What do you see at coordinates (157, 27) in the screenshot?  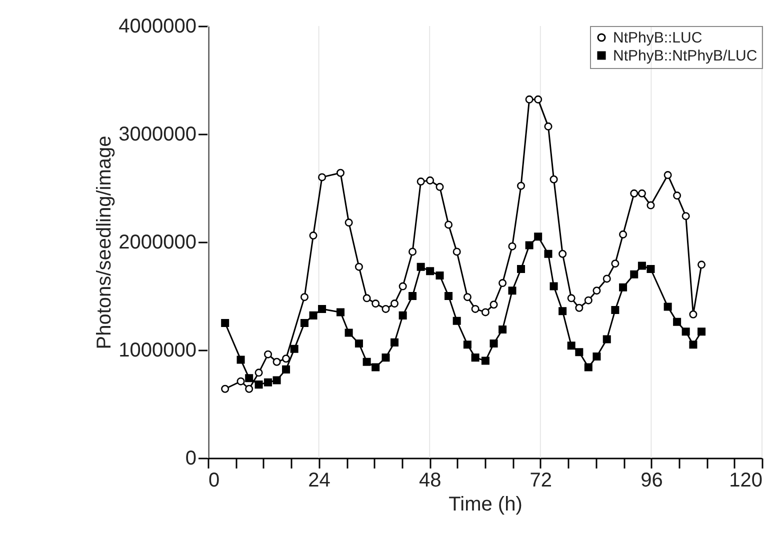 I see `y-tick-label: 4000000` at bounding box center [157, 27].